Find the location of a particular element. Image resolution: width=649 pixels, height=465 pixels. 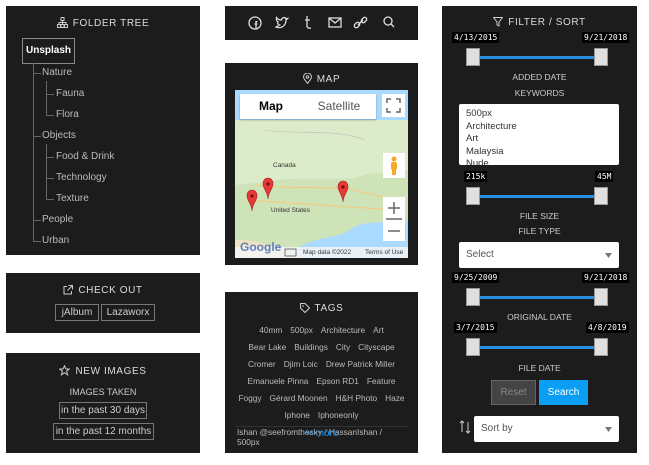

tree-icon is located at coordinates (62, 22).